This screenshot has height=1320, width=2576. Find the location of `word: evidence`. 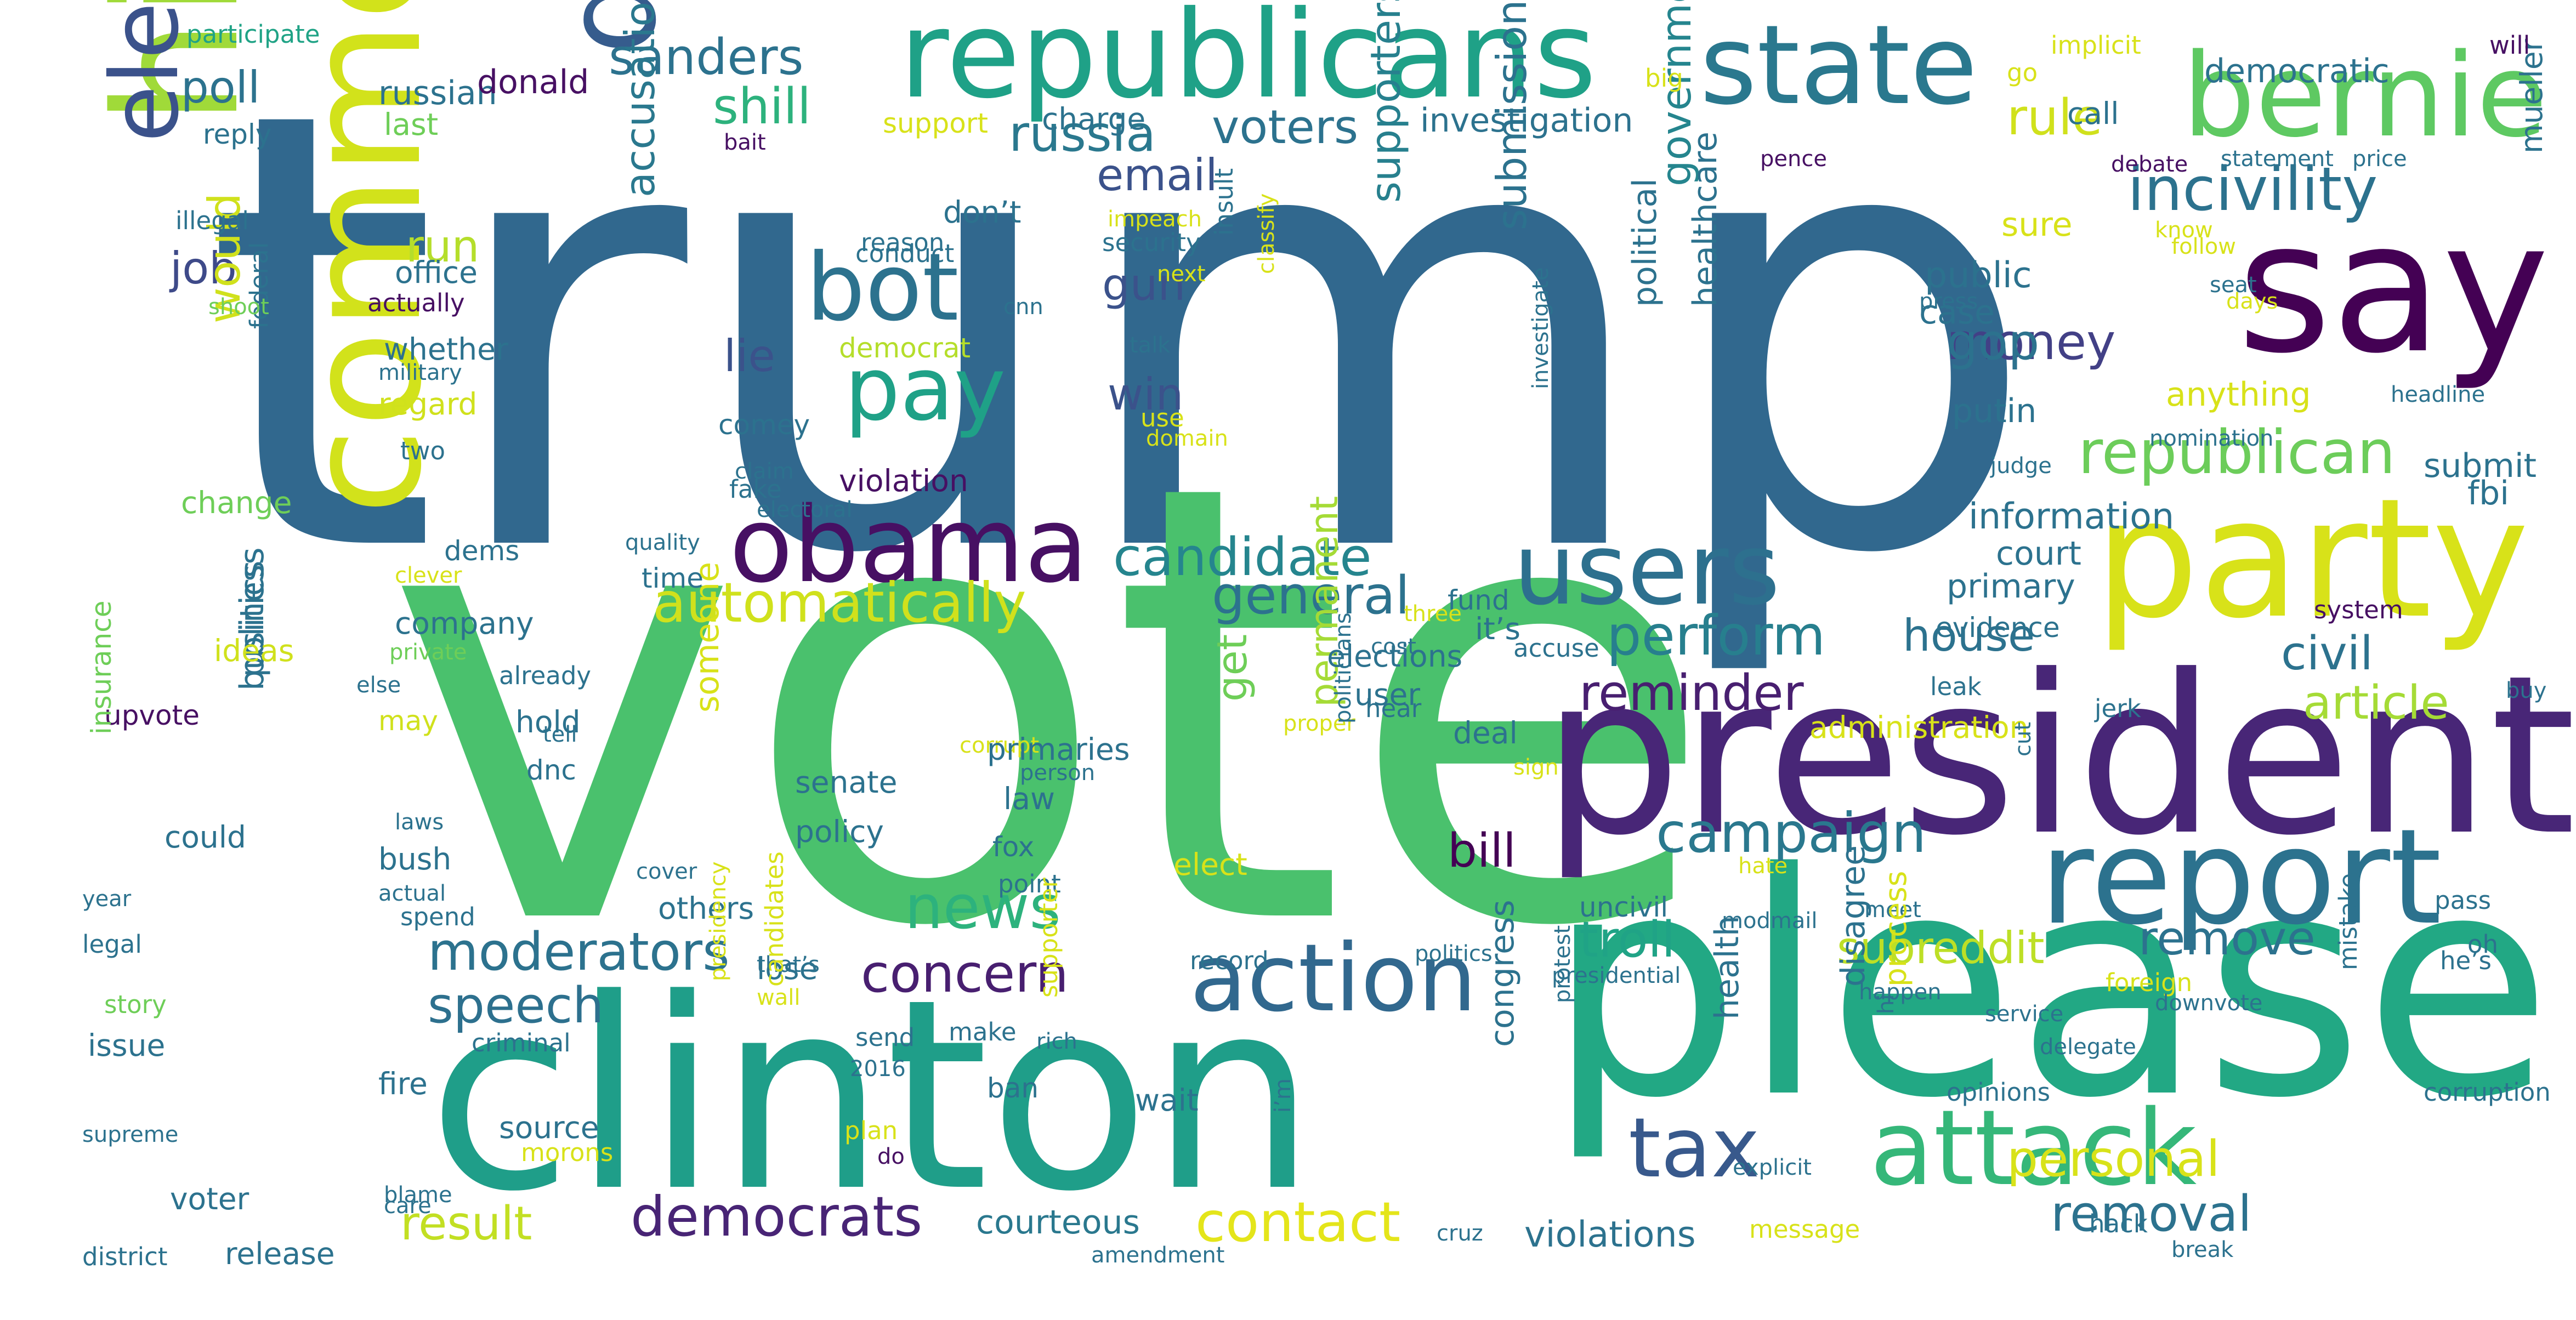

word: evidence is located at coordinates (1998, 628).